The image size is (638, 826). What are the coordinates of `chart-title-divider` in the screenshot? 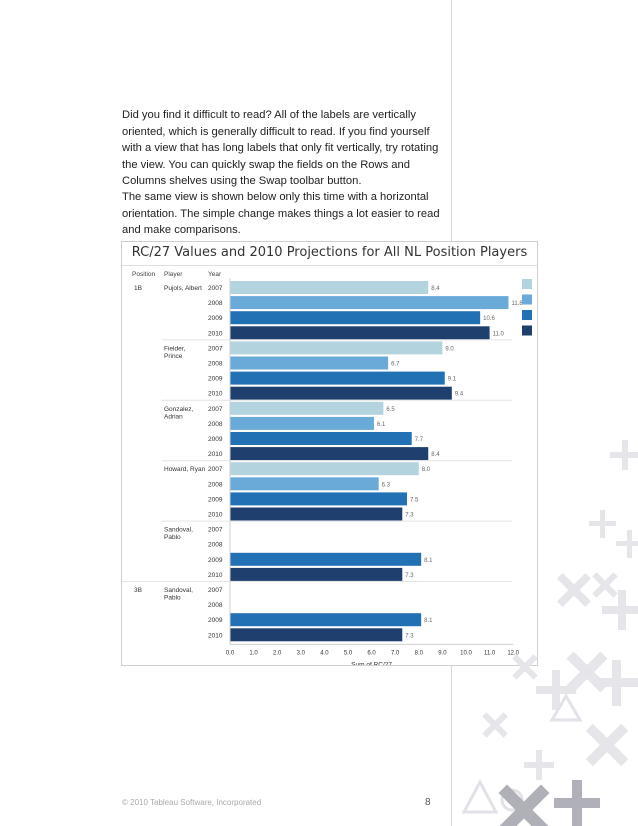 It's located at (329, 265).